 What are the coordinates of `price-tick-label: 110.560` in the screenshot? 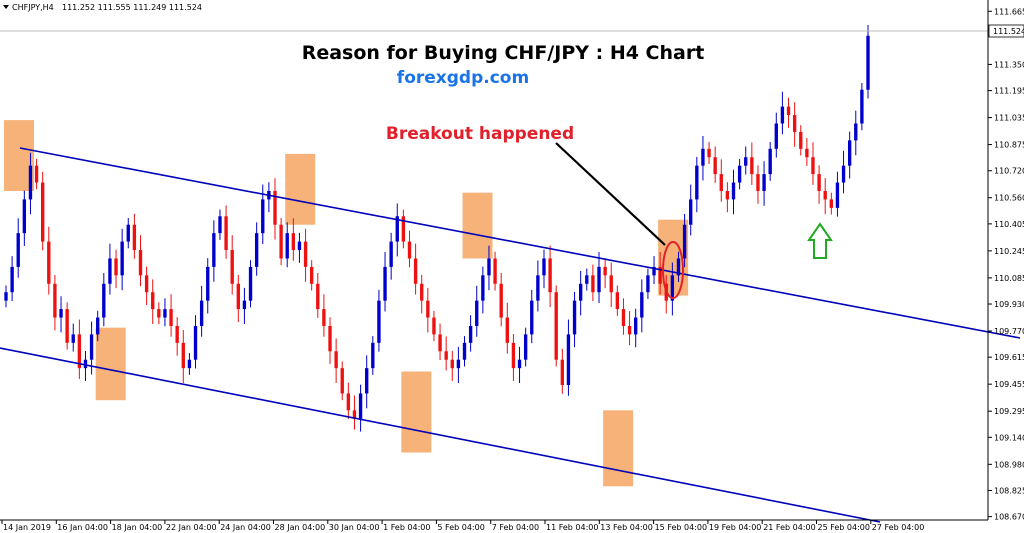 It's located at (1009, 198).